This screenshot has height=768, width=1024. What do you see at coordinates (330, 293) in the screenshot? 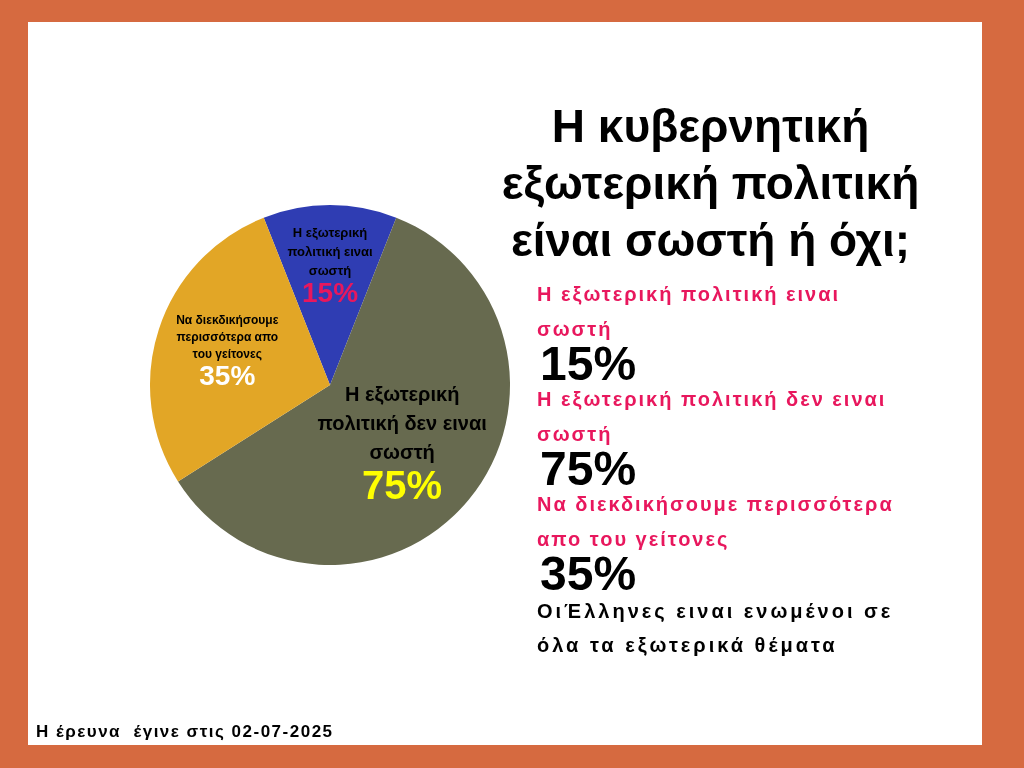
I see `data-label: 15%` at bounding box center [330, 293].